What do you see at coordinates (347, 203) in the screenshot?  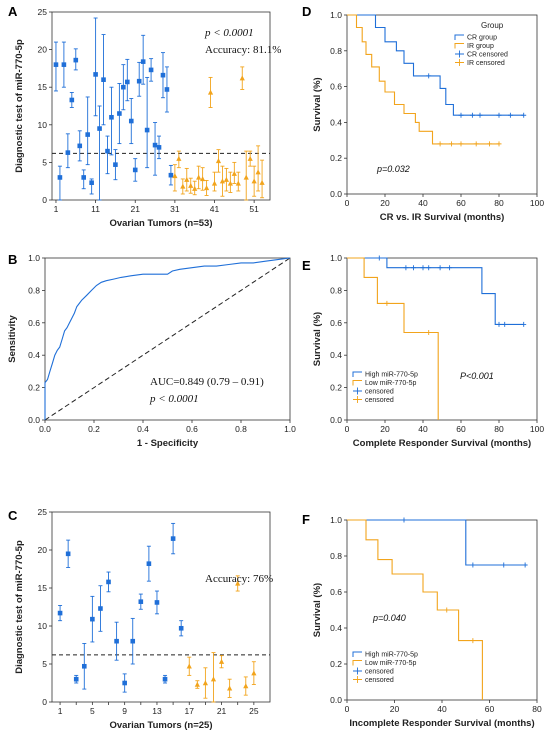 I see `panel-d-xtick-label: 0` at bounding box center [347, 203].